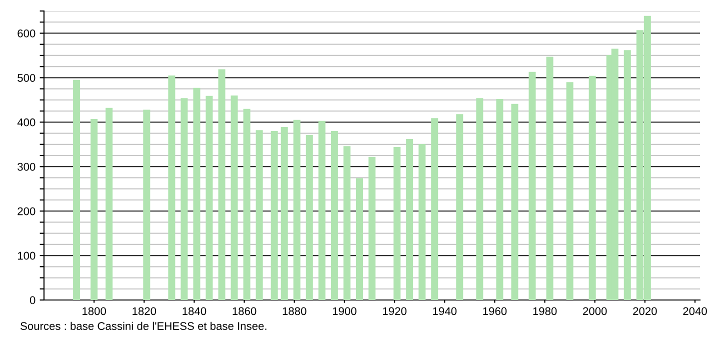  Describe the element at coordinates (595, 311) in the screenshot. I see `x-tick-label: 2000` at that location.